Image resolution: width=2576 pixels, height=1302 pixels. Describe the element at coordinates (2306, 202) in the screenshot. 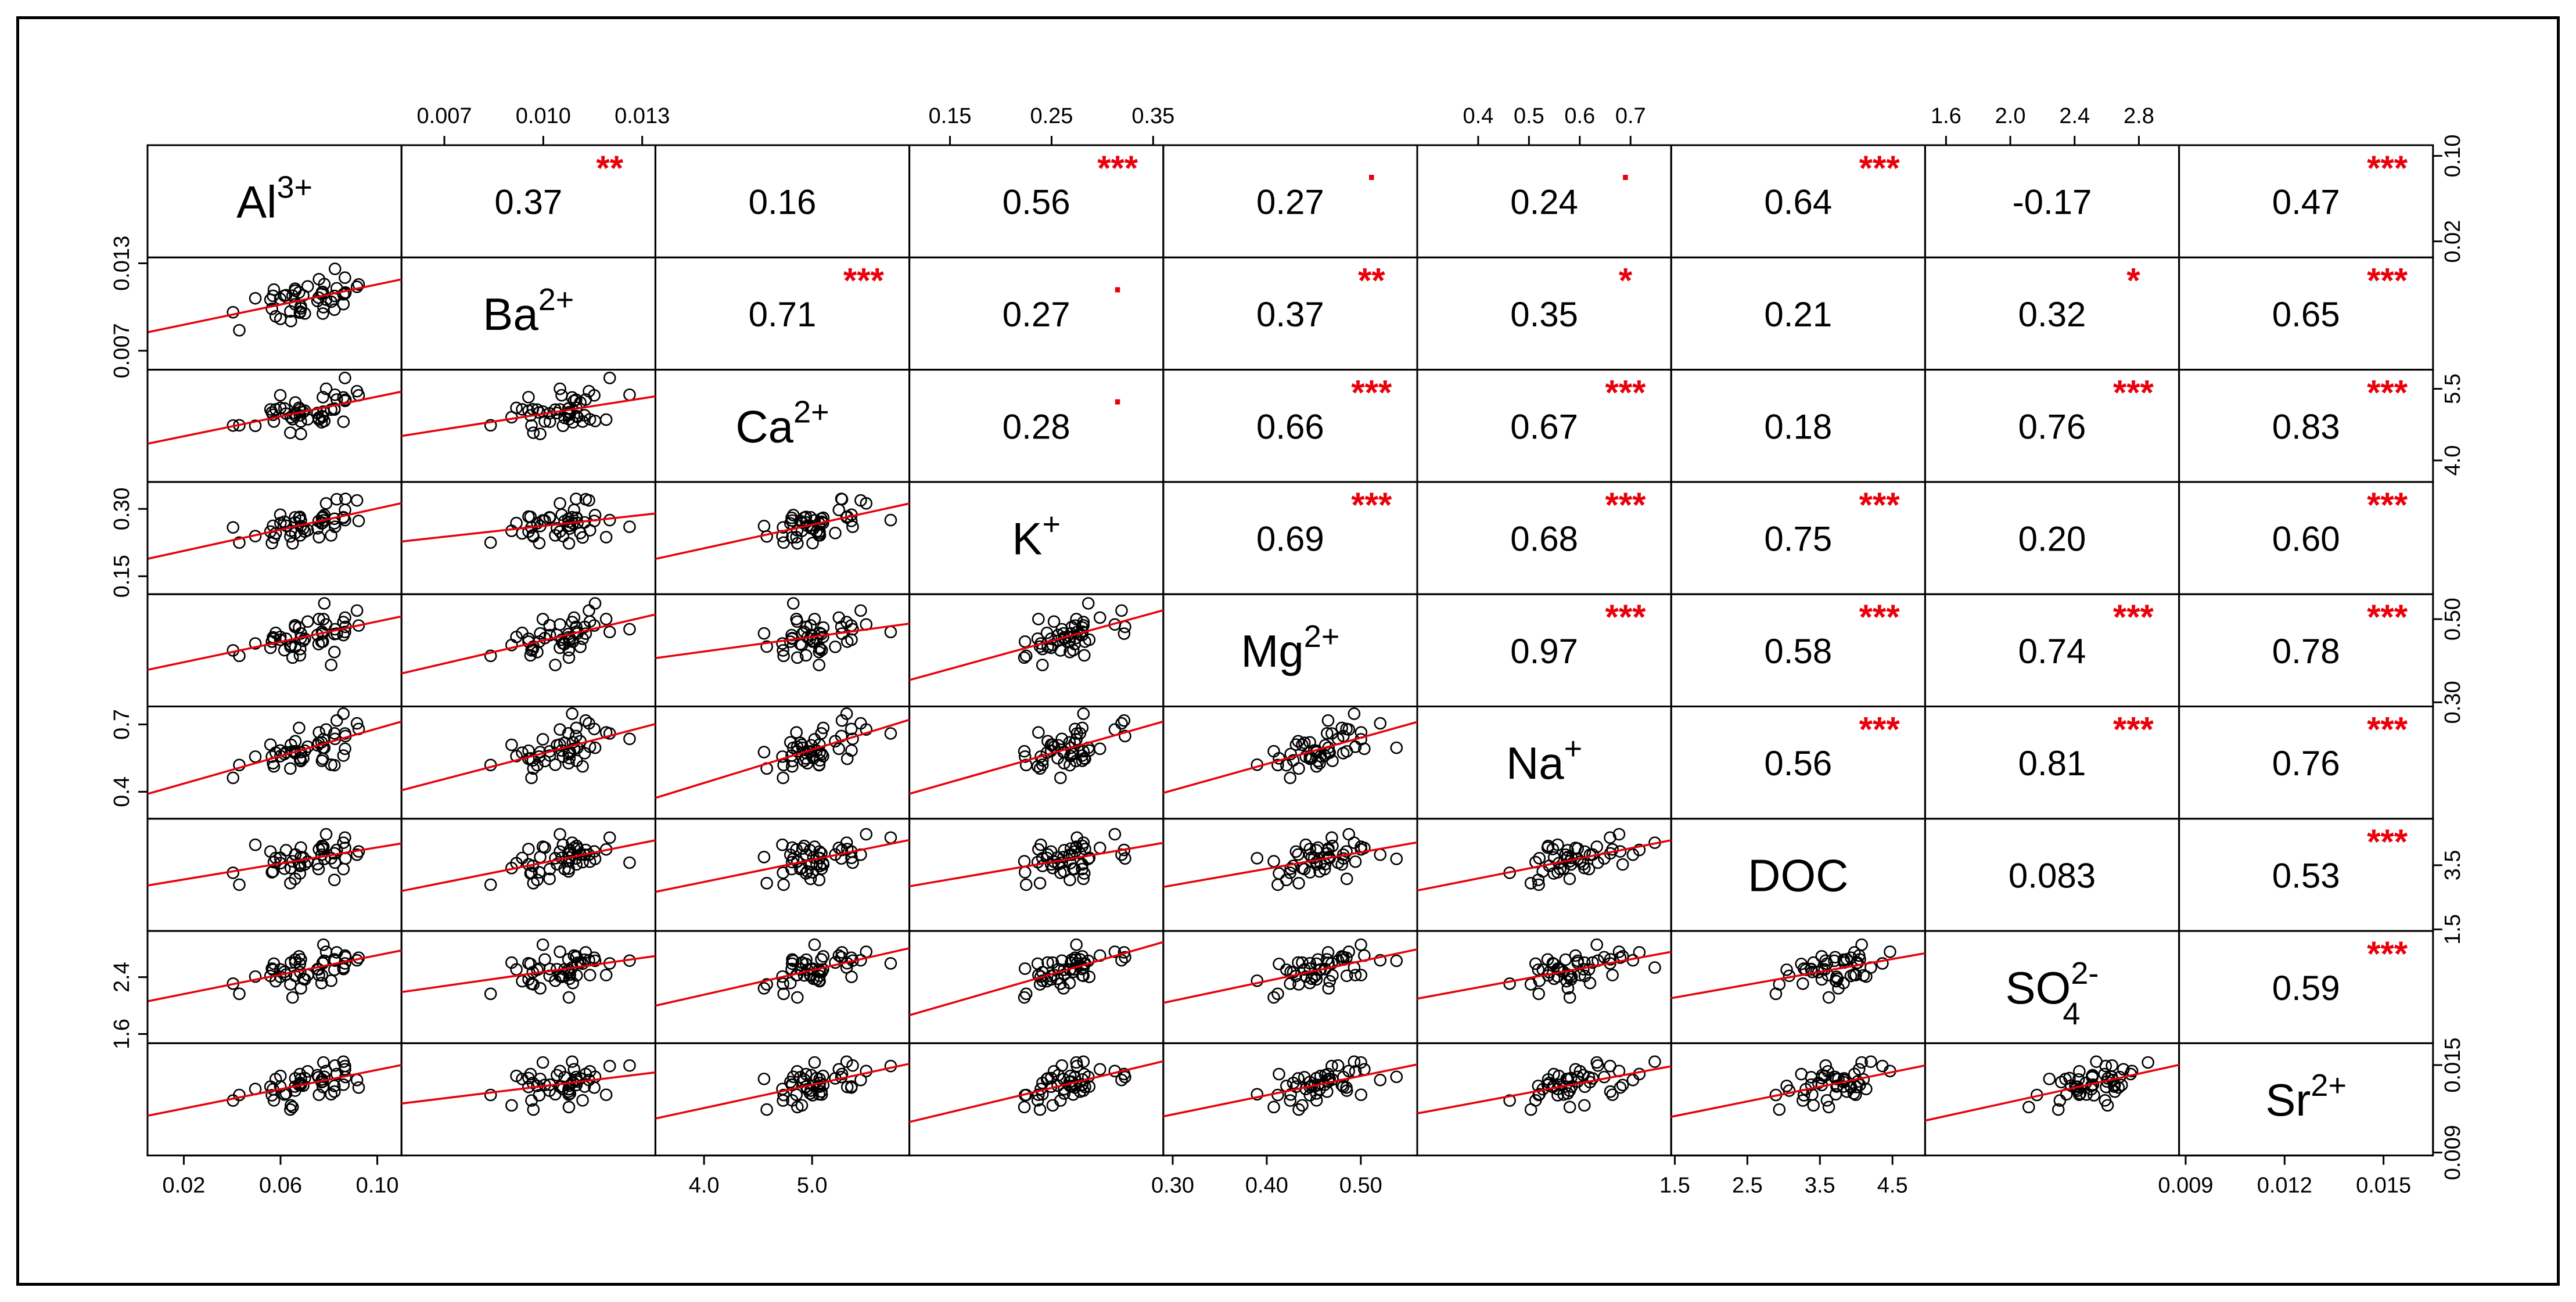

I see `correlation-value: 0.47` at that location.